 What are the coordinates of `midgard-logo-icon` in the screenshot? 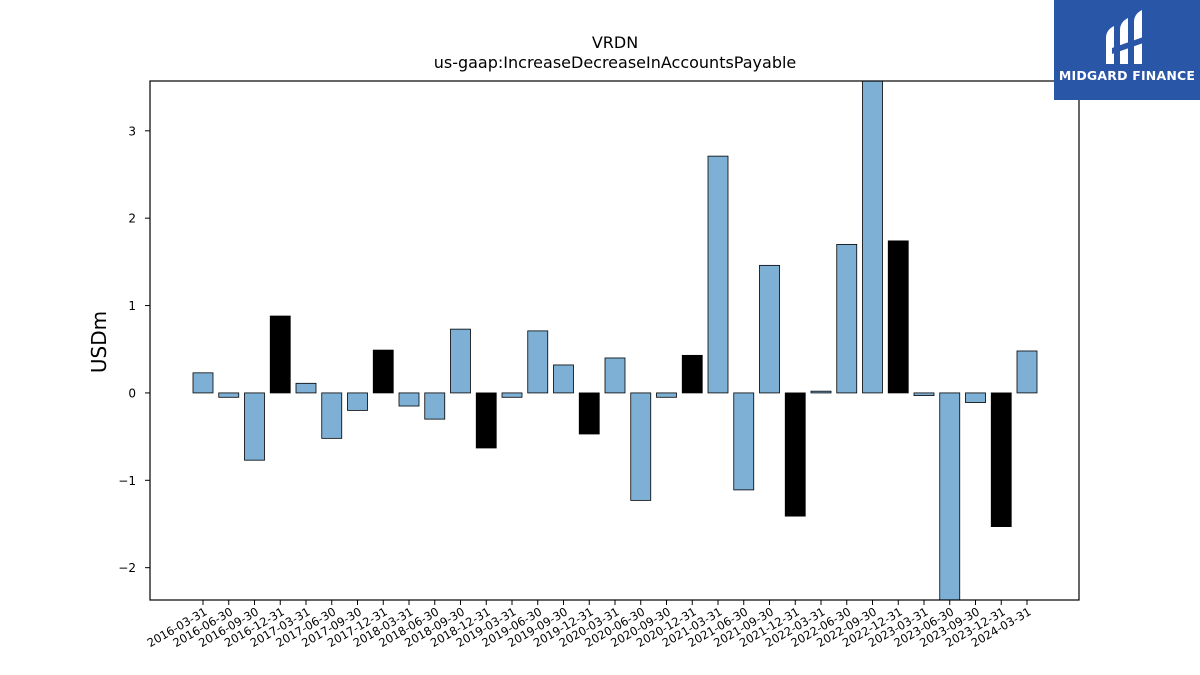 It's located at (1126, 37).